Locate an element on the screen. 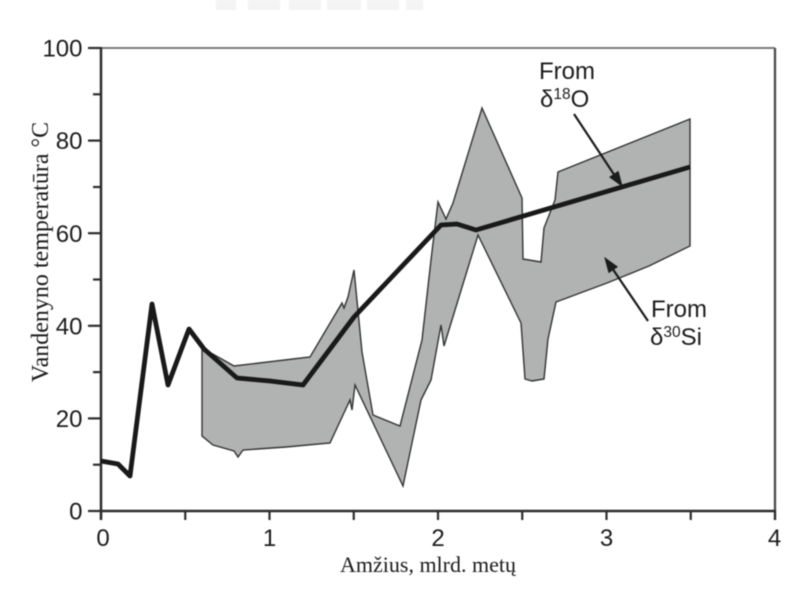  svg-text: δ30Si is located at coordinates (676, 337).